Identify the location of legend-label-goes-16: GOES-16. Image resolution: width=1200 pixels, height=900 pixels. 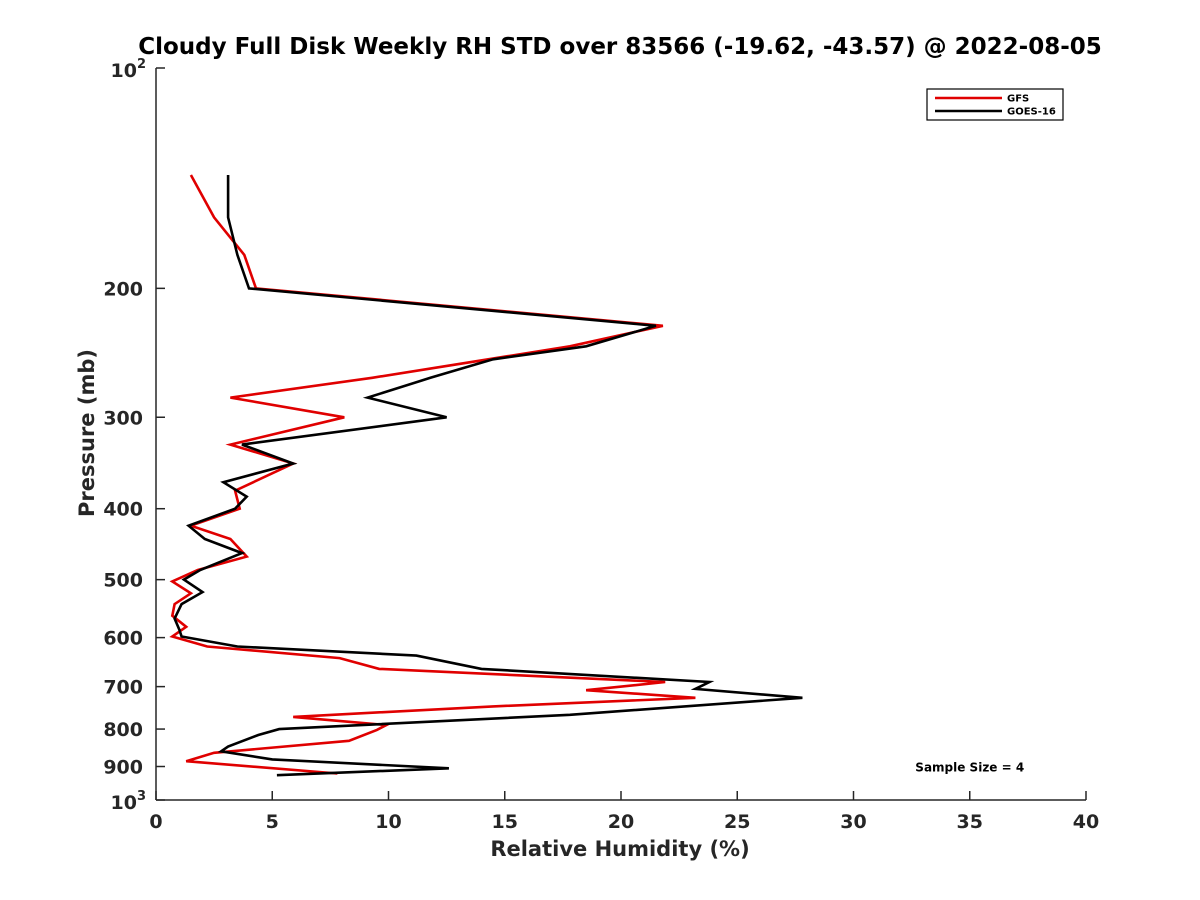
(1031, 112).